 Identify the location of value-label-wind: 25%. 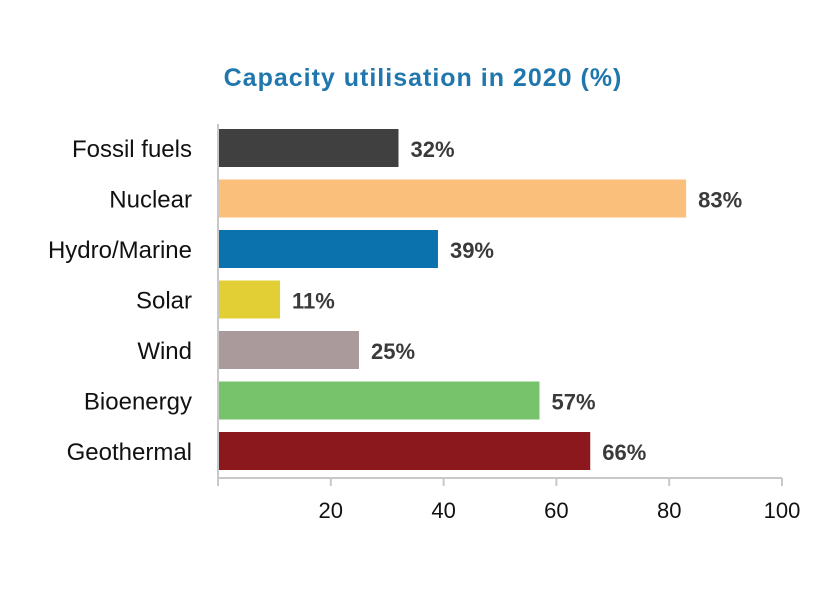
(393, 351).